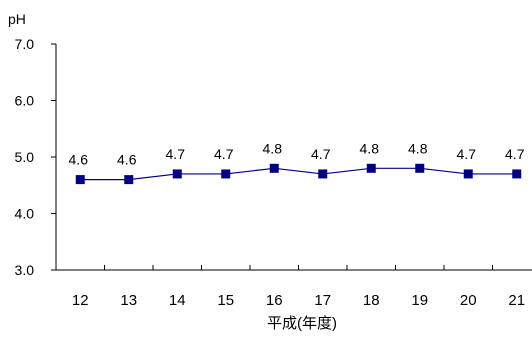 The height and width of the screenshot is (338, 532). Describe the element at coordinates (25, 270) in the screenshot. I see `y-tick-label: 3.0` at that location.